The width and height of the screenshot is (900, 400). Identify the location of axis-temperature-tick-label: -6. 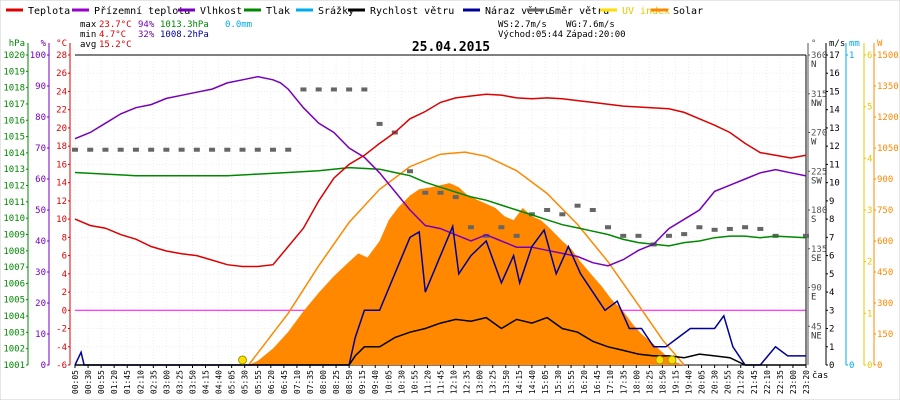
(61, 366).